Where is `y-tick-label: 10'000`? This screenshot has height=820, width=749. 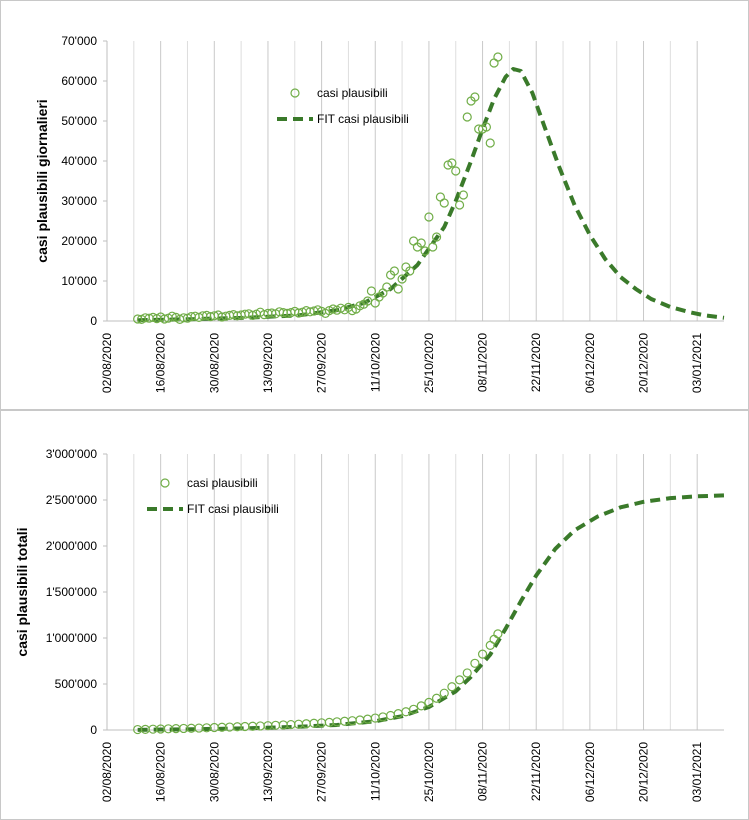 y-tick-label: 10'000 is located at coordinates (79, 281).